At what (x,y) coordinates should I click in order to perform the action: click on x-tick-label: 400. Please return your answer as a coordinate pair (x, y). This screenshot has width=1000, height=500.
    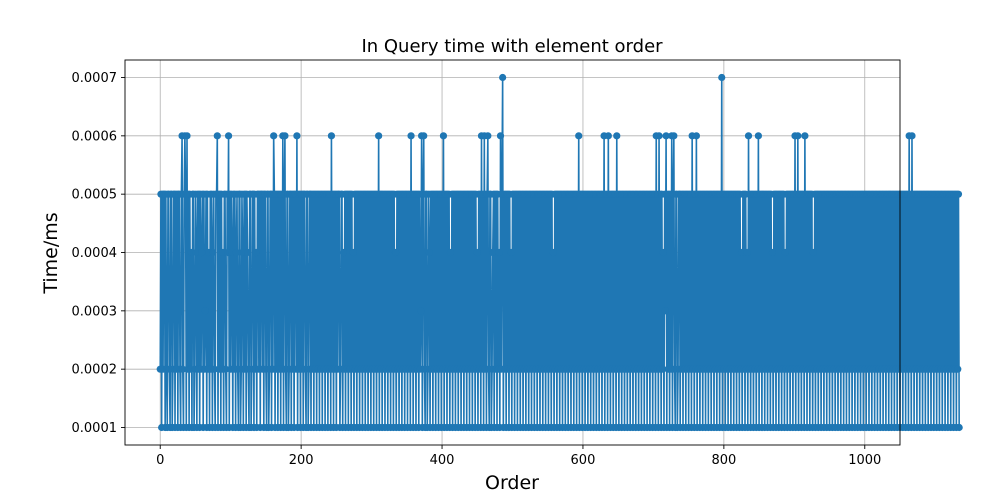
    Looking at the image, I should click on (442, 460).